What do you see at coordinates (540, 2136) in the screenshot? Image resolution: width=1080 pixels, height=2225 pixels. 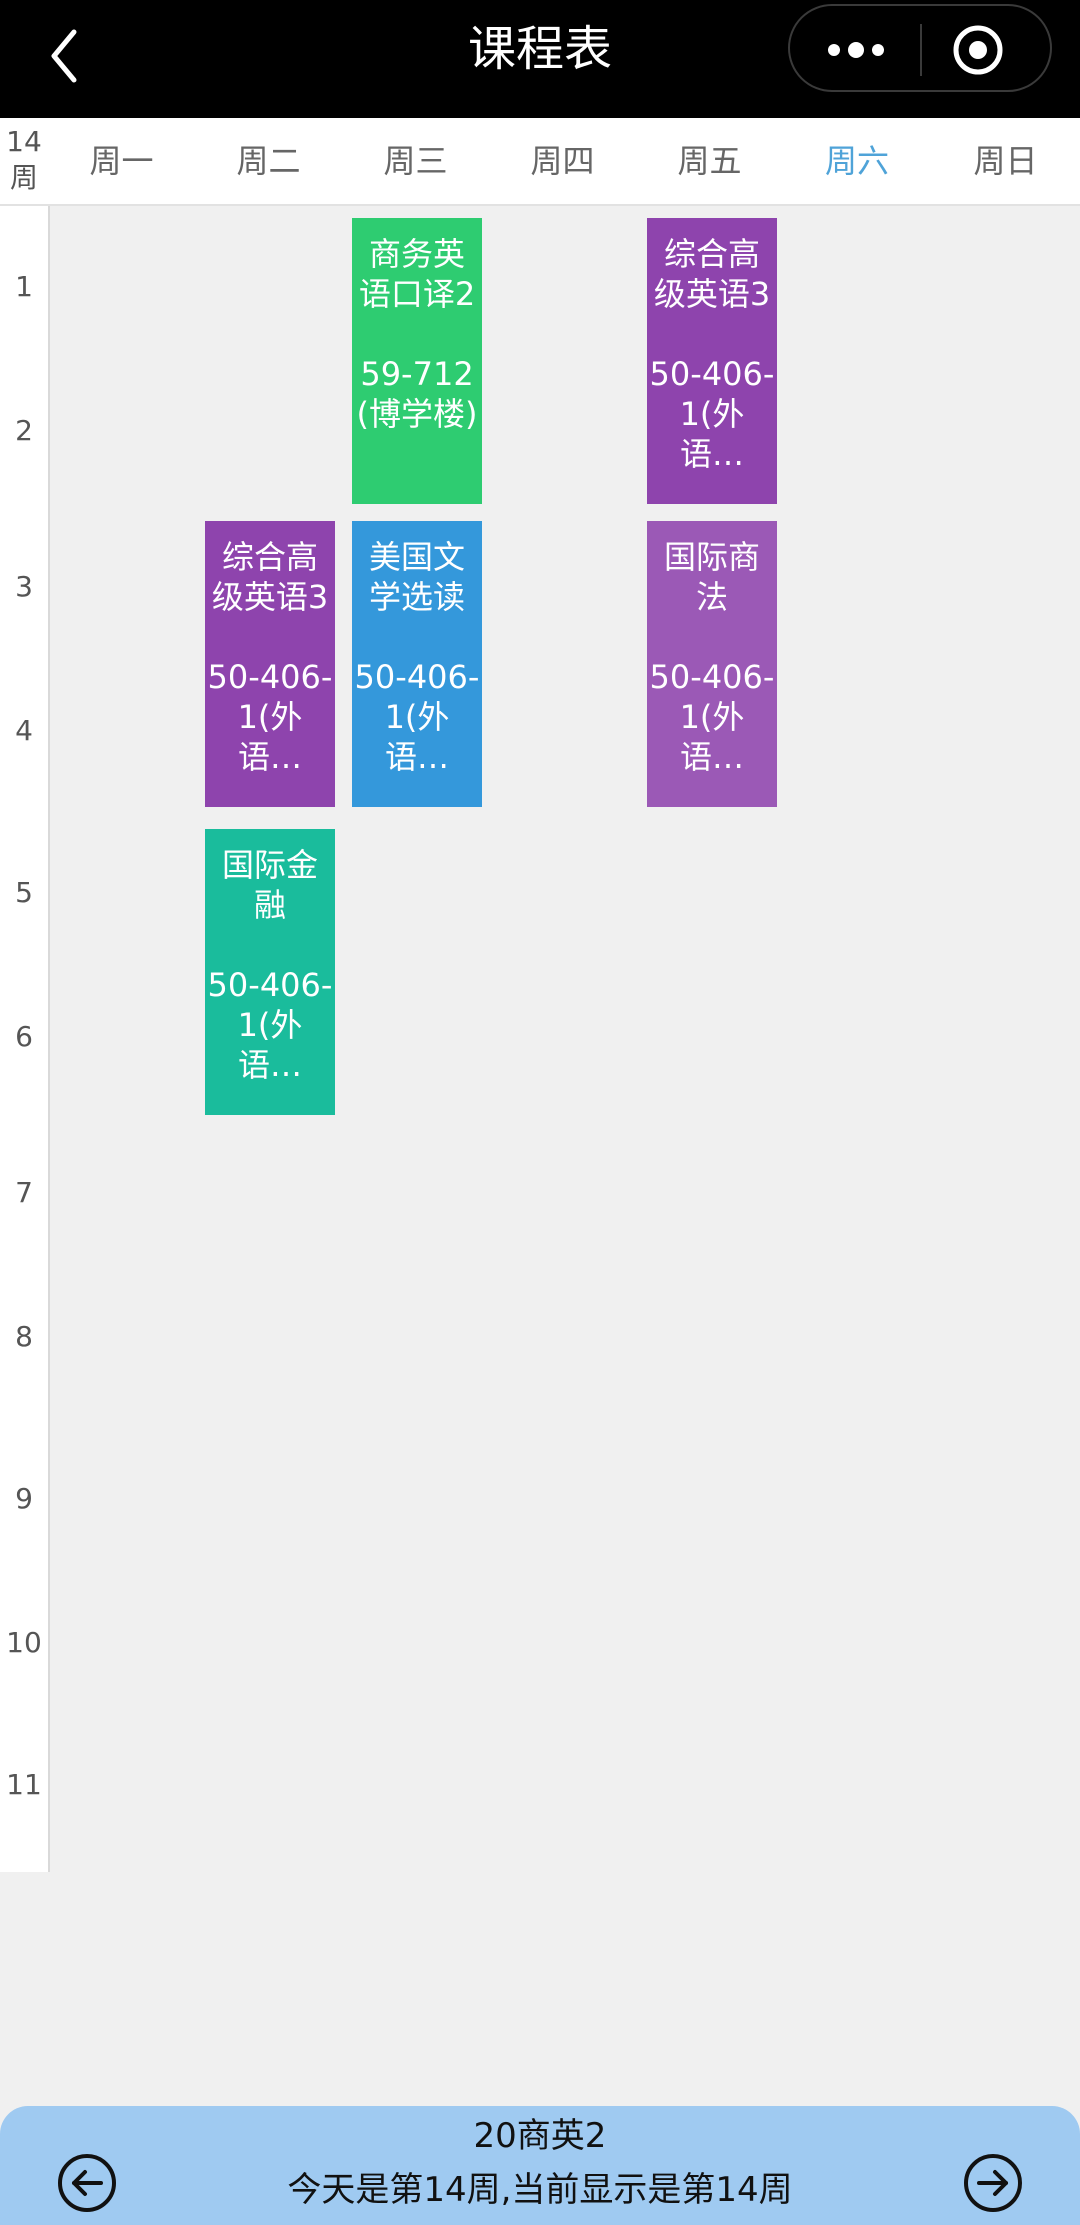 I see `class-name: 20商英2` at bounding box center [540, 2136].